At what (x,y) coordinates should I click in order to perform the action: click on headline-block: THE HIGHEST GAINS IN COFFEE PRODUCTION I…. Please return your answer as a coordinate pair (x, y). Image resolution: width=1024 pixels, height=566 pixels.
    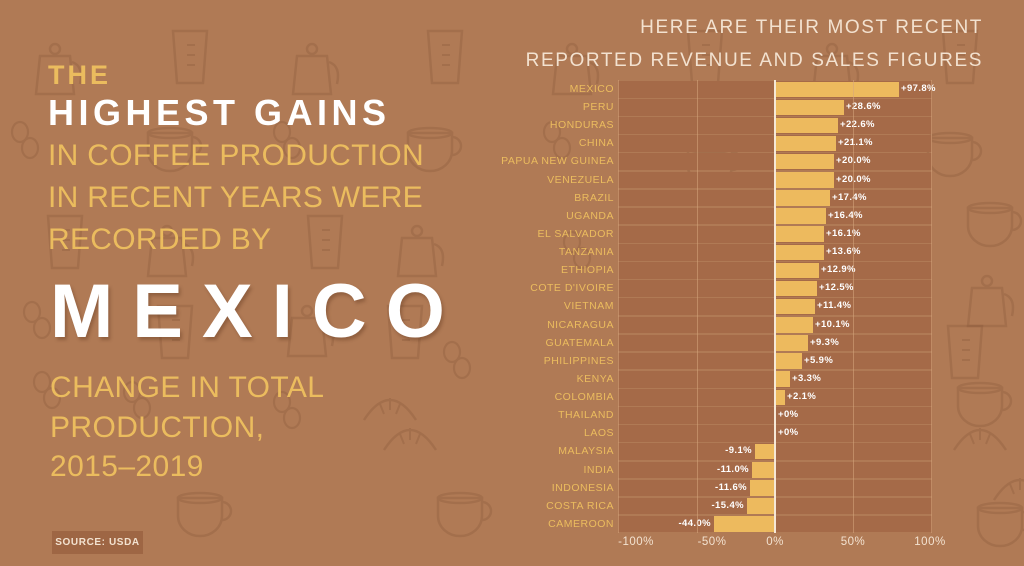
    Looking at the image, I should click on (236, 160).